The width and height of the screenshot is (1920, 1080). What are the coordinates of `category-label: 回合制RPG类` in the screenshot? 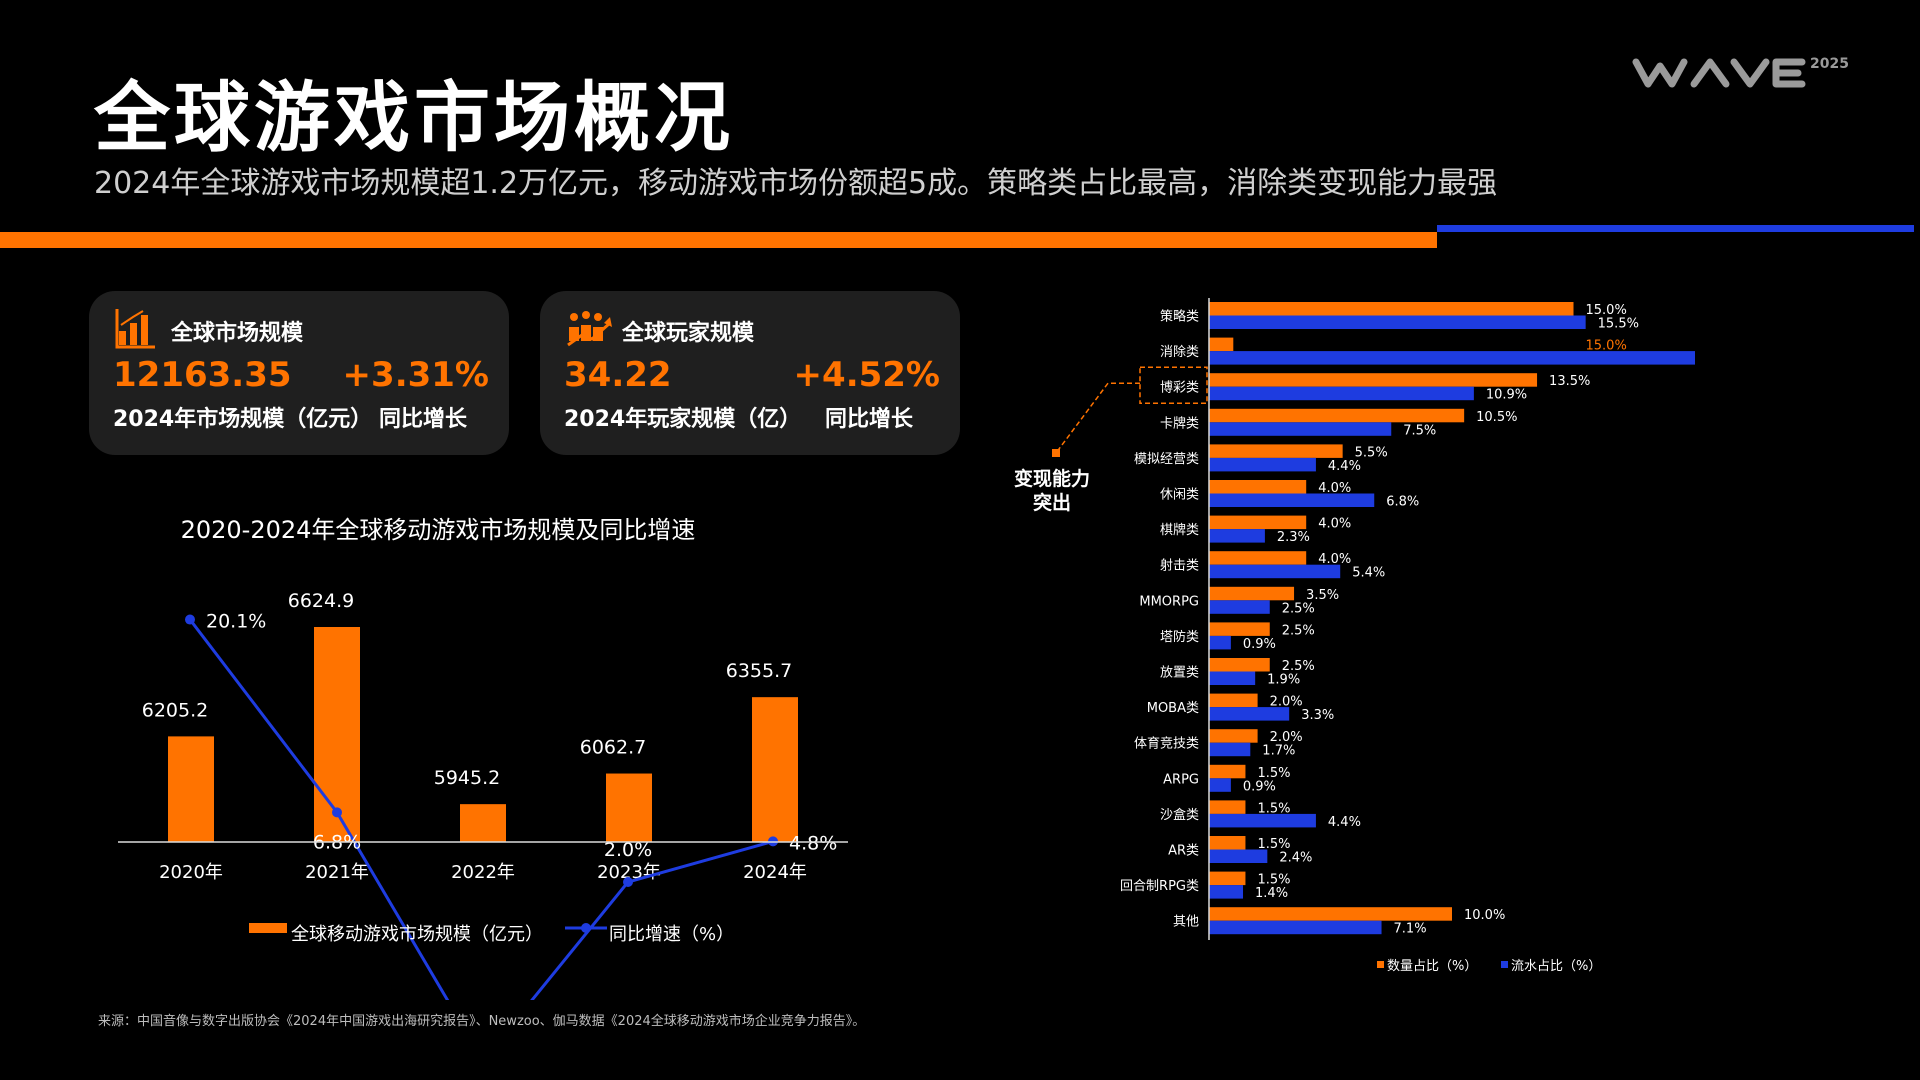 It's located at (1159, 886).